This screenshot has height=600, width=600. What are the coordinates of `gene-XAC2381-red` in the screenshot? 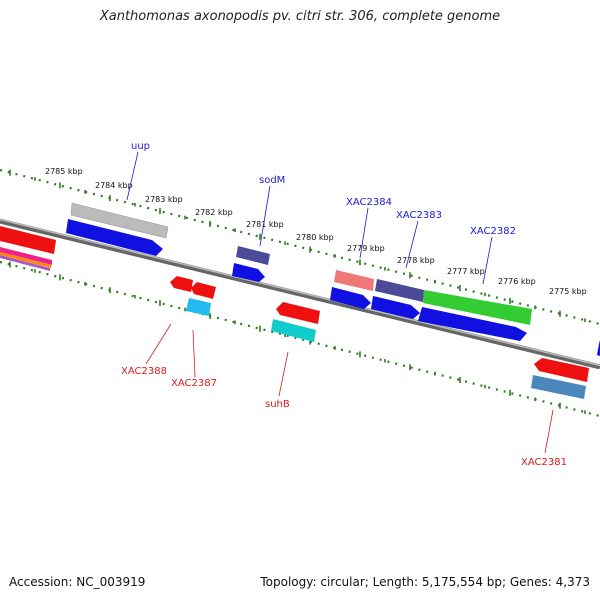 It's located at (561, 370).